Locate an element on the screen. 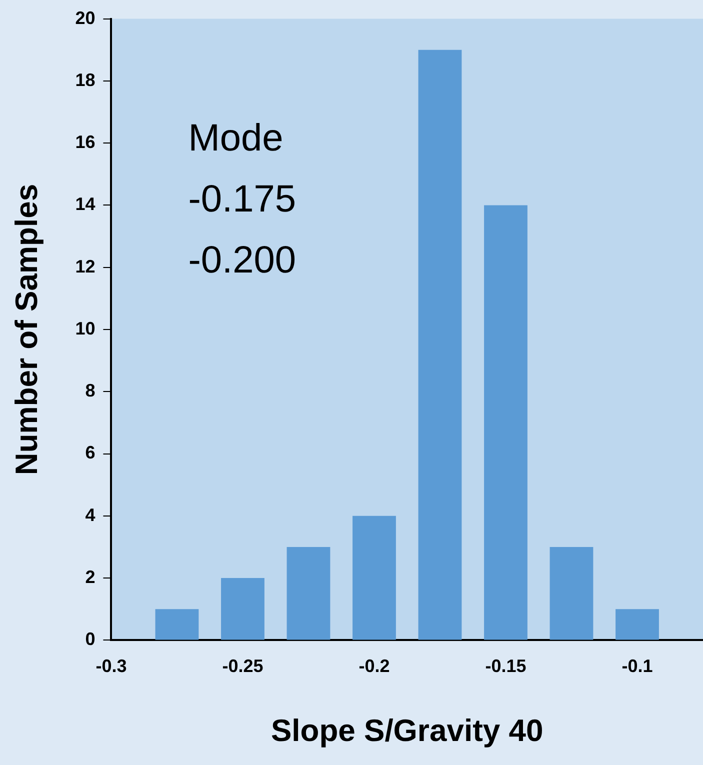 This screenshot has height=765, width=703. annotation: -0.175 is located at coordinates (242, 199).